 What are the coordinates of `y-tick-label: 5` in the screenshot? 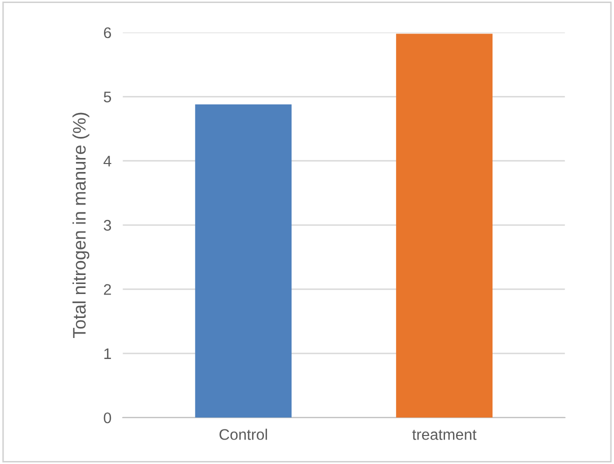 It's located at (108, 97).